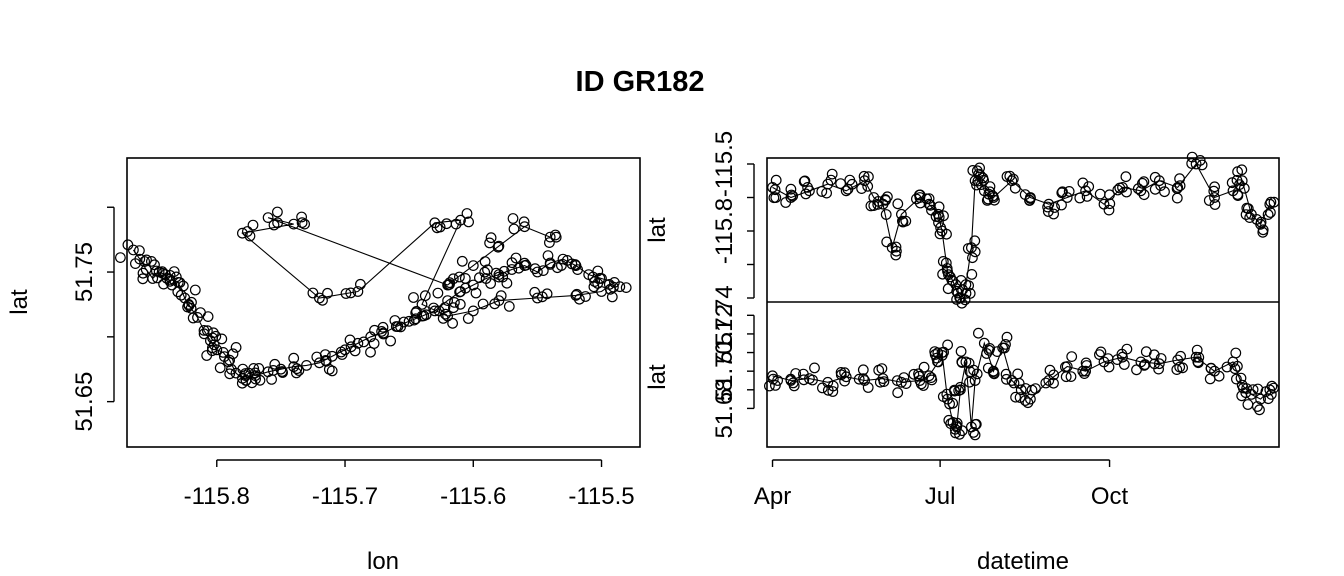  What do you see at coordinates (941, 484) in the screenshot?
I see `right-x-axis: Apr Jul Oct` at bounding box center [941, 484].